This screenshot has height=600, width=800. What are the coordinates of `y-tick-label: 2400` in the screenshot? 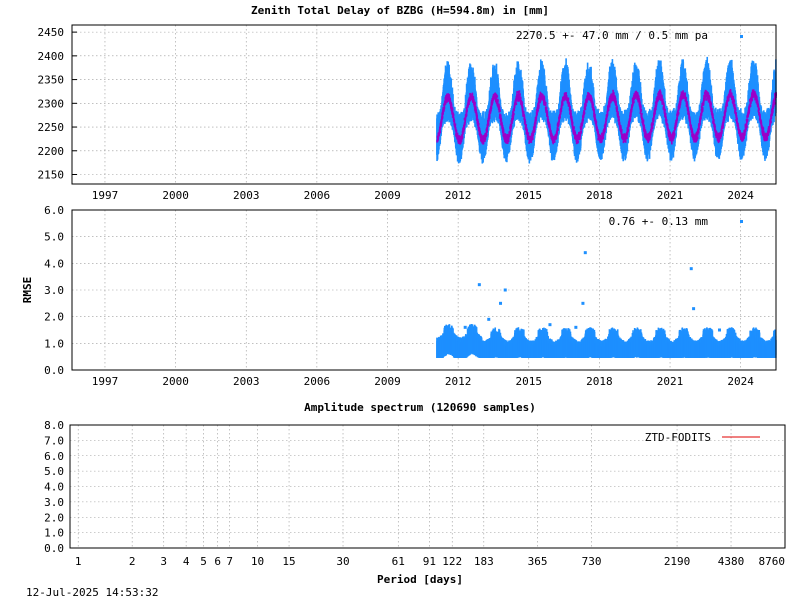 It's located at (51, 56).